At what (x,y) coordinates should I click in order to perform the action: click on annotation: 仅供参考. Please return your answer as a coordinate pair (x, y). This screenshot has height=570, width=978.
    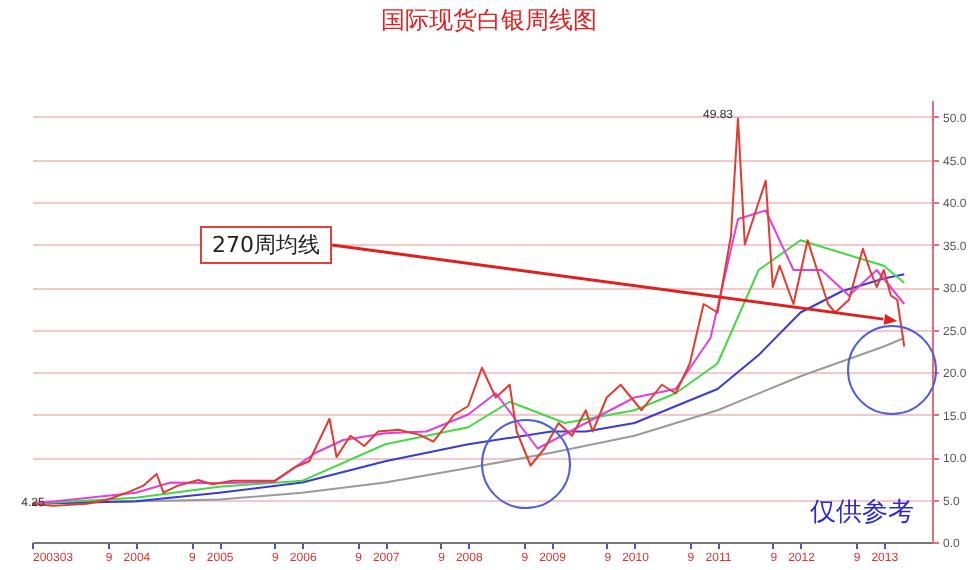
    Looking at the image, I should click on (862, 513).